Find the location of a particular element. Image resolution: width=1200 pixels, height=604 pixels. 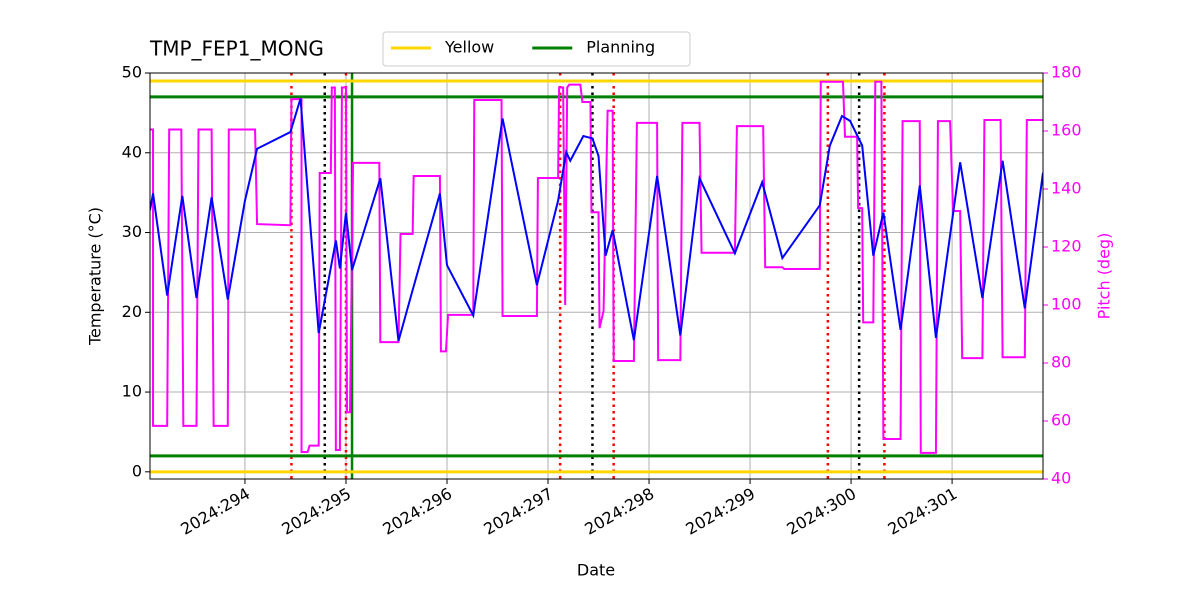

y-tick-label: 10 is located at coordinates (132, 391).